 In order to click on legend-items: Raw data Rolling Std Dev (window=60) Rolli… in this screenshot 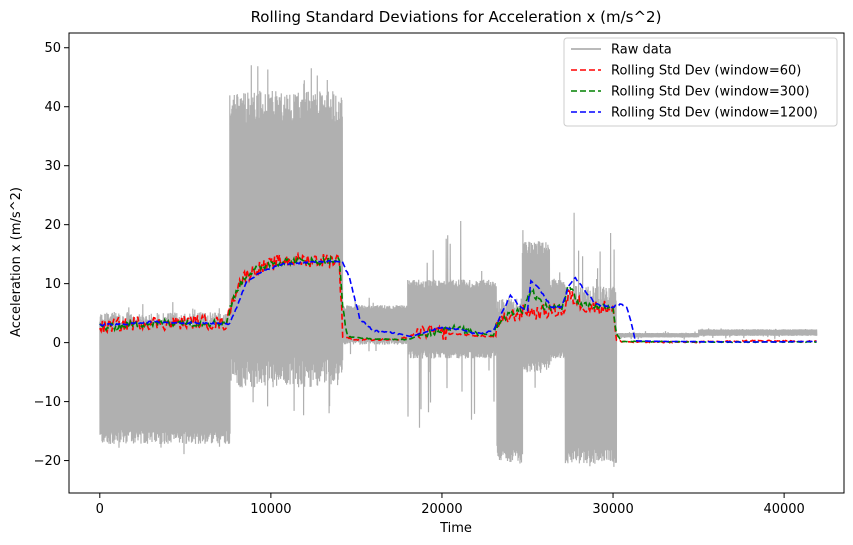, I will do `click(694, 82)`.